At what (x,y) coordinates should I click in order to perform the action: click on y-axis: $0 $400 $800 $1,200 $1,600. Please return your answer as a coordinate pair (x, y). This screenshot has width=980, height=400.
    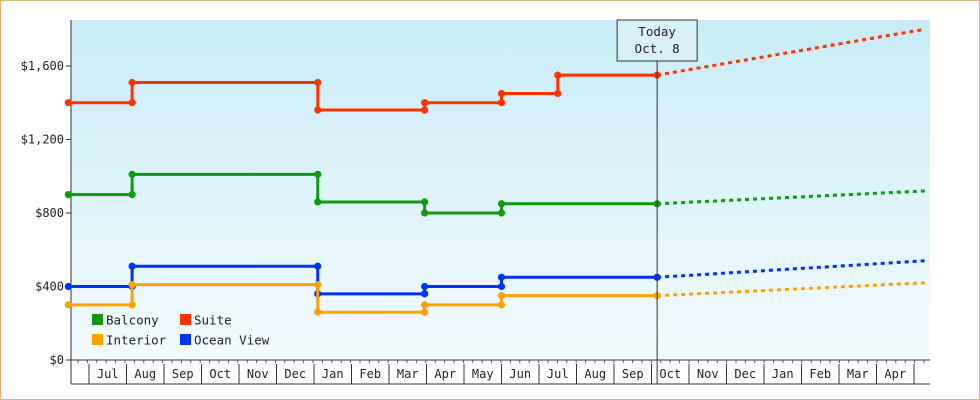
    Looking at the image, I should click on (46, 202).